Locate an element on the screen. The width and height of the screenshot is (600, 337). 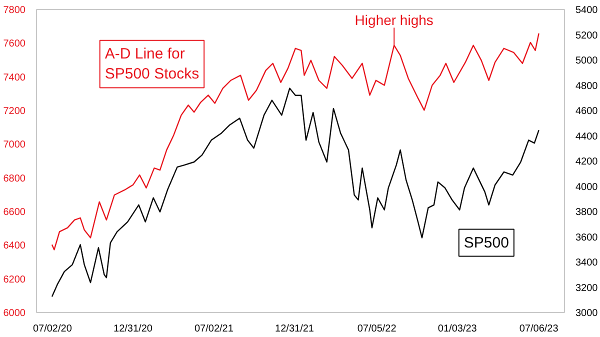
y2-tick-label: 4200 is located at coordinates (587, 162).